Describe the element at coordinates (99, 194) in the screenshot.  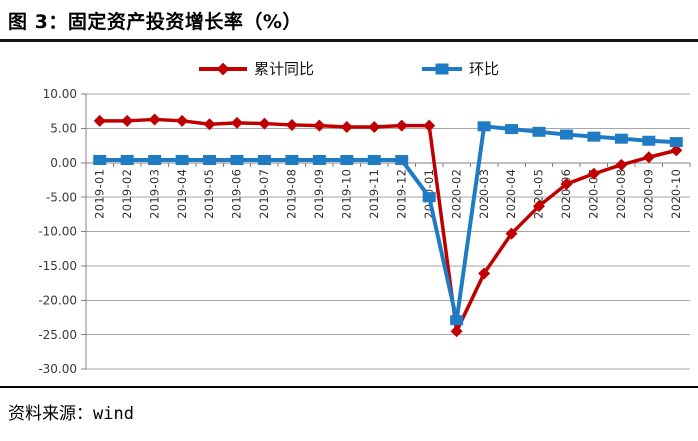
I see `x-axis-label: 2019-01` at that location.